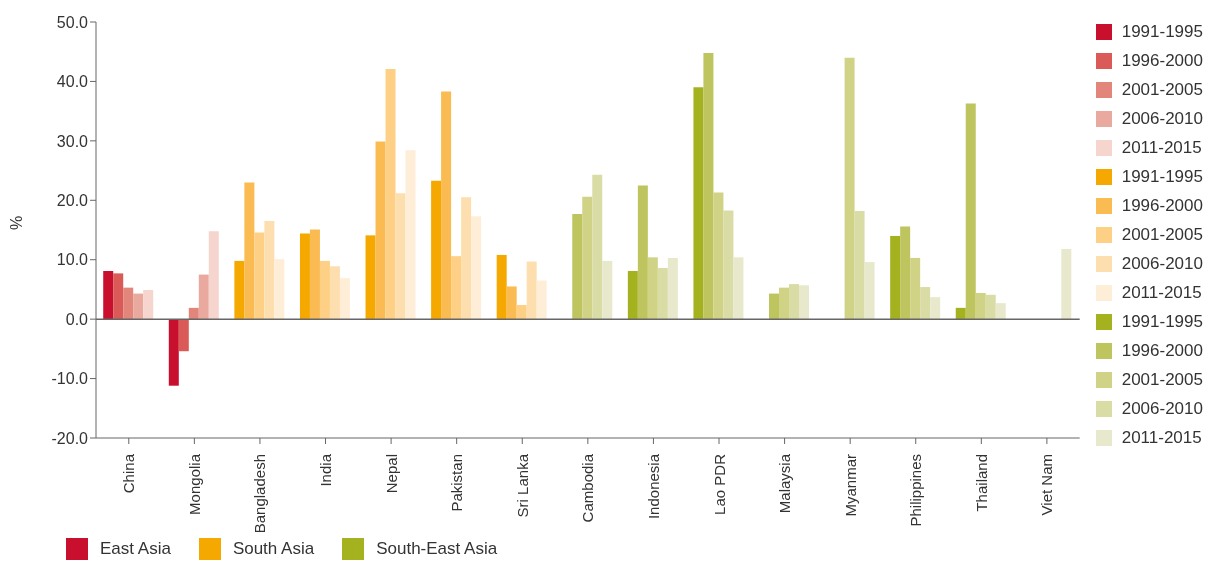 This screenshot has width=1211, height=577. What do you see at coordinates (1047, 485) in the screenshot?
I see `x-tick-label: Viet Nam` at bounding box center [1047, 485].